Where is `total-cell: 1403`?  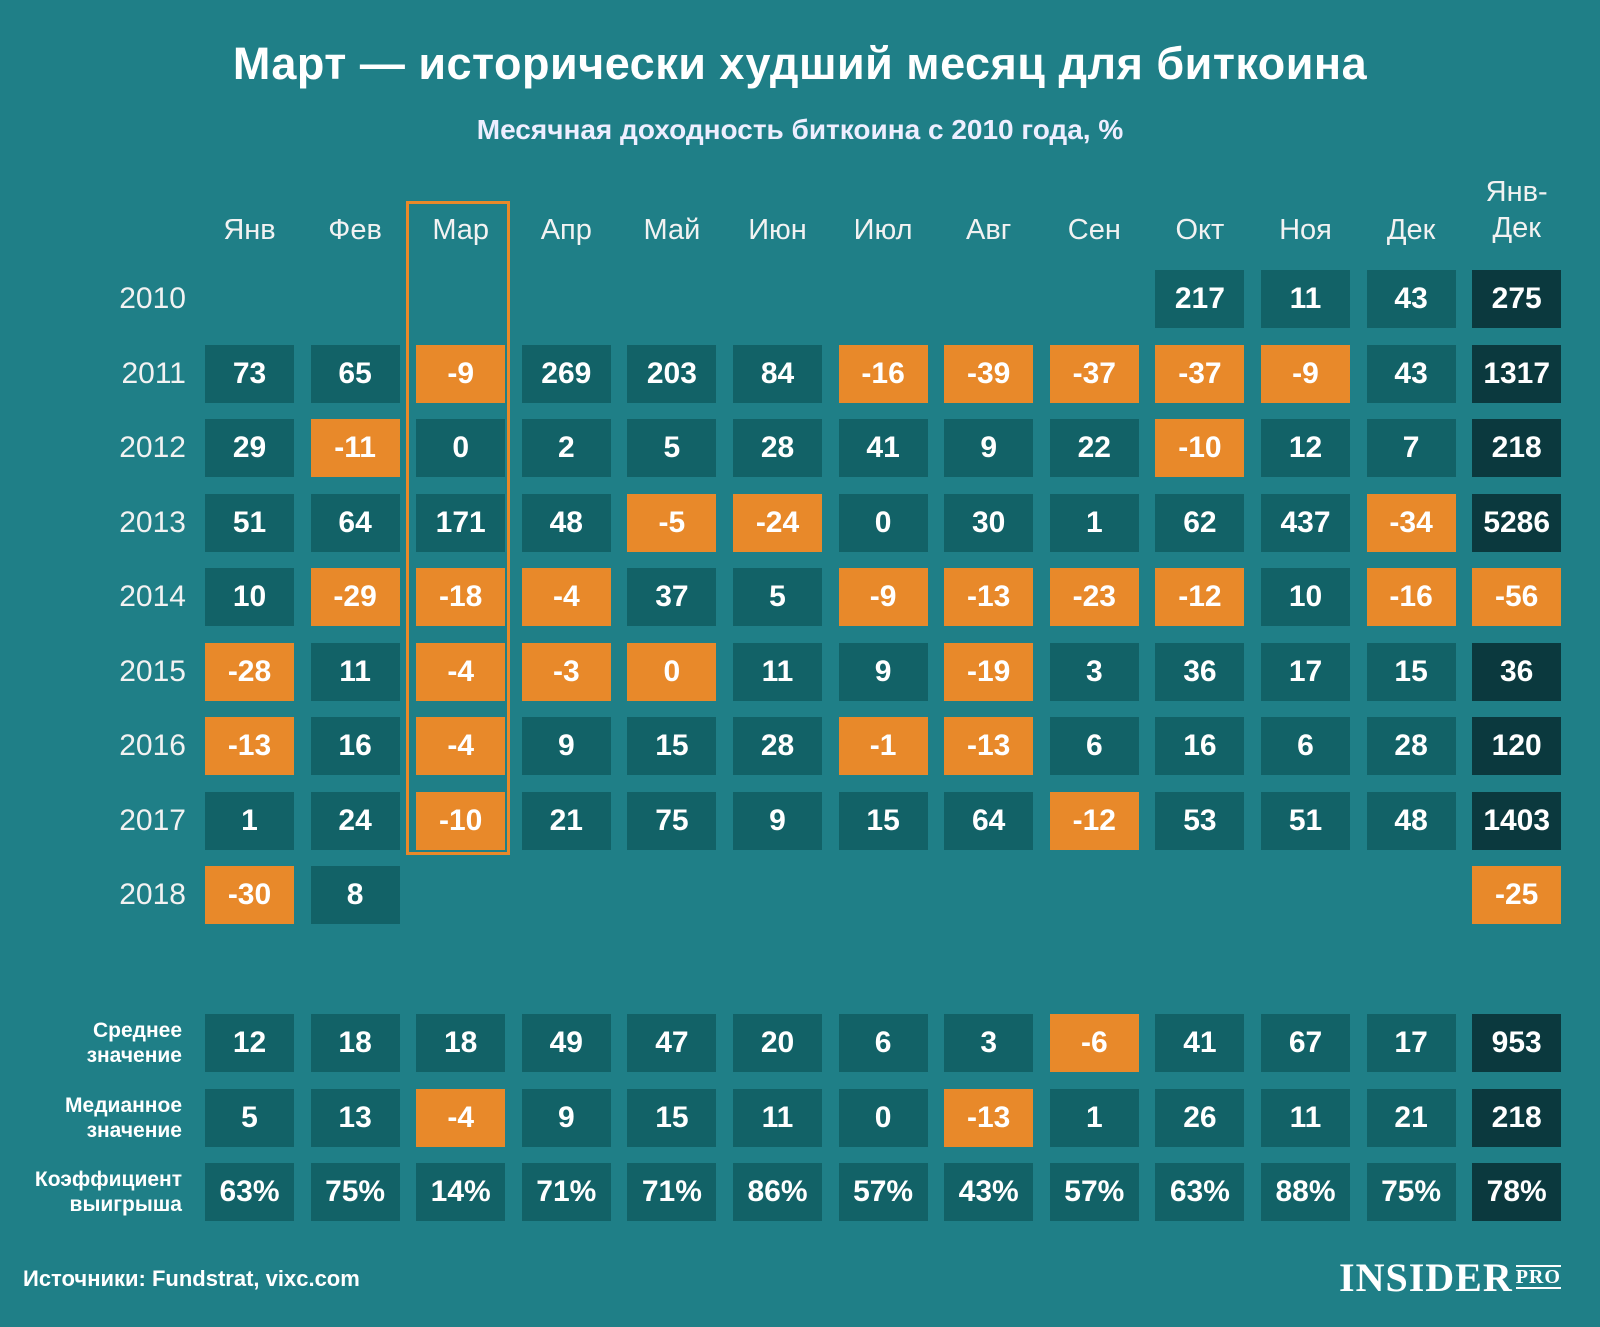 total-cell: 1403 is located at coordinates (1517, 820).